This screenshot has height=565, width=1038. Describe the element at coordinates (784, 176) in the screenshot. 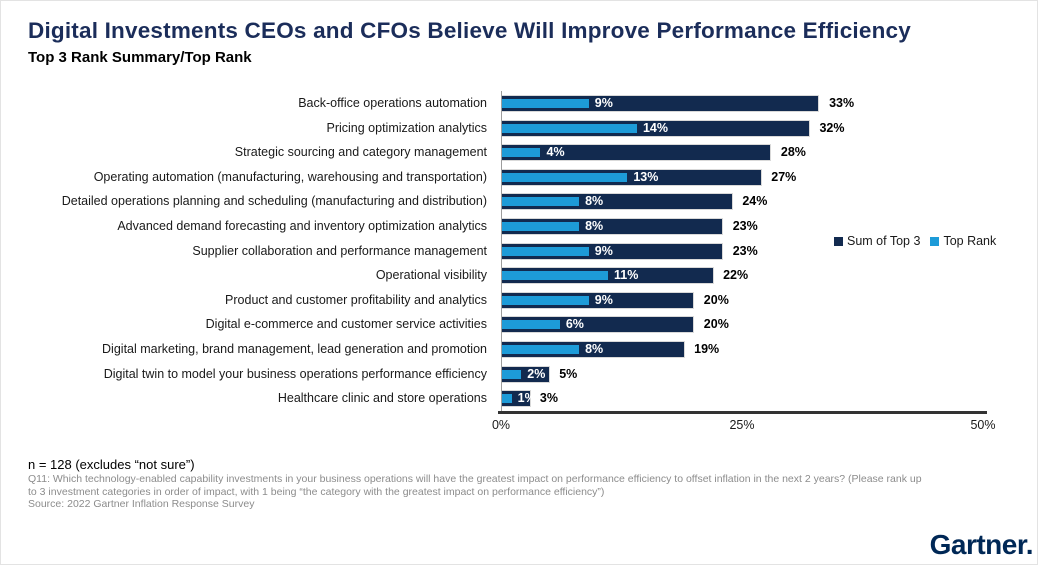

I see `sum-of-top-3-value-label: 27%` at that location.